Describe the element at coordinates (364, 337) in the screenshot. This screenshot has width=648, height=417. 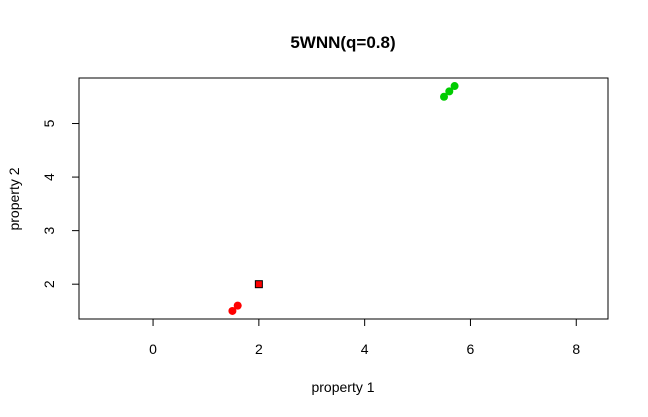
I see `x-axis: 0 2 4 6 8` at that location.